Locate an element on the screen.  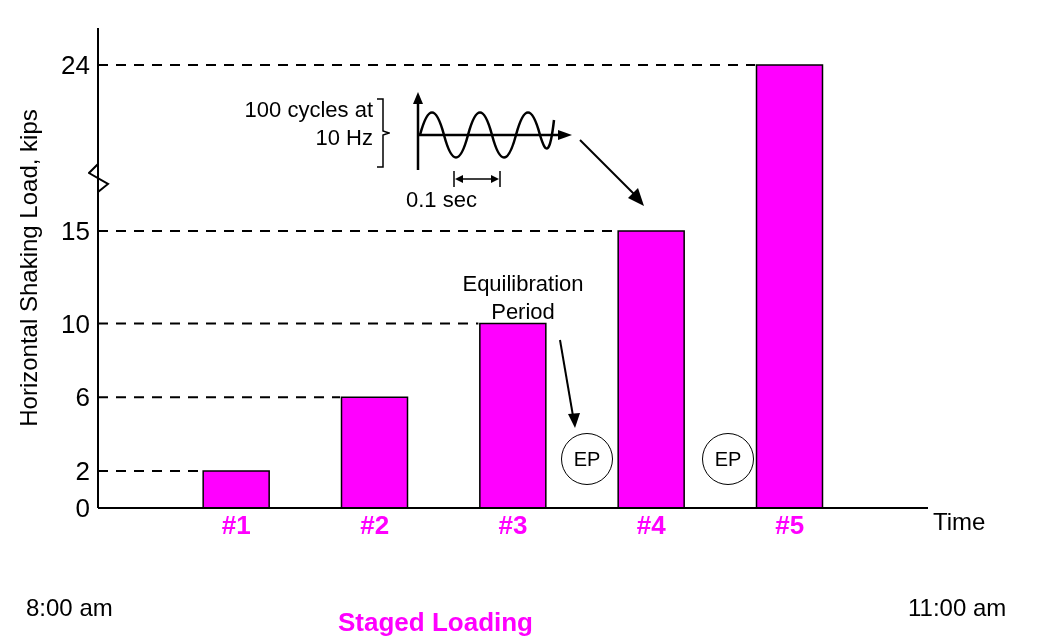
annotation: 0.1 sec is located at coordinates (441, 200).